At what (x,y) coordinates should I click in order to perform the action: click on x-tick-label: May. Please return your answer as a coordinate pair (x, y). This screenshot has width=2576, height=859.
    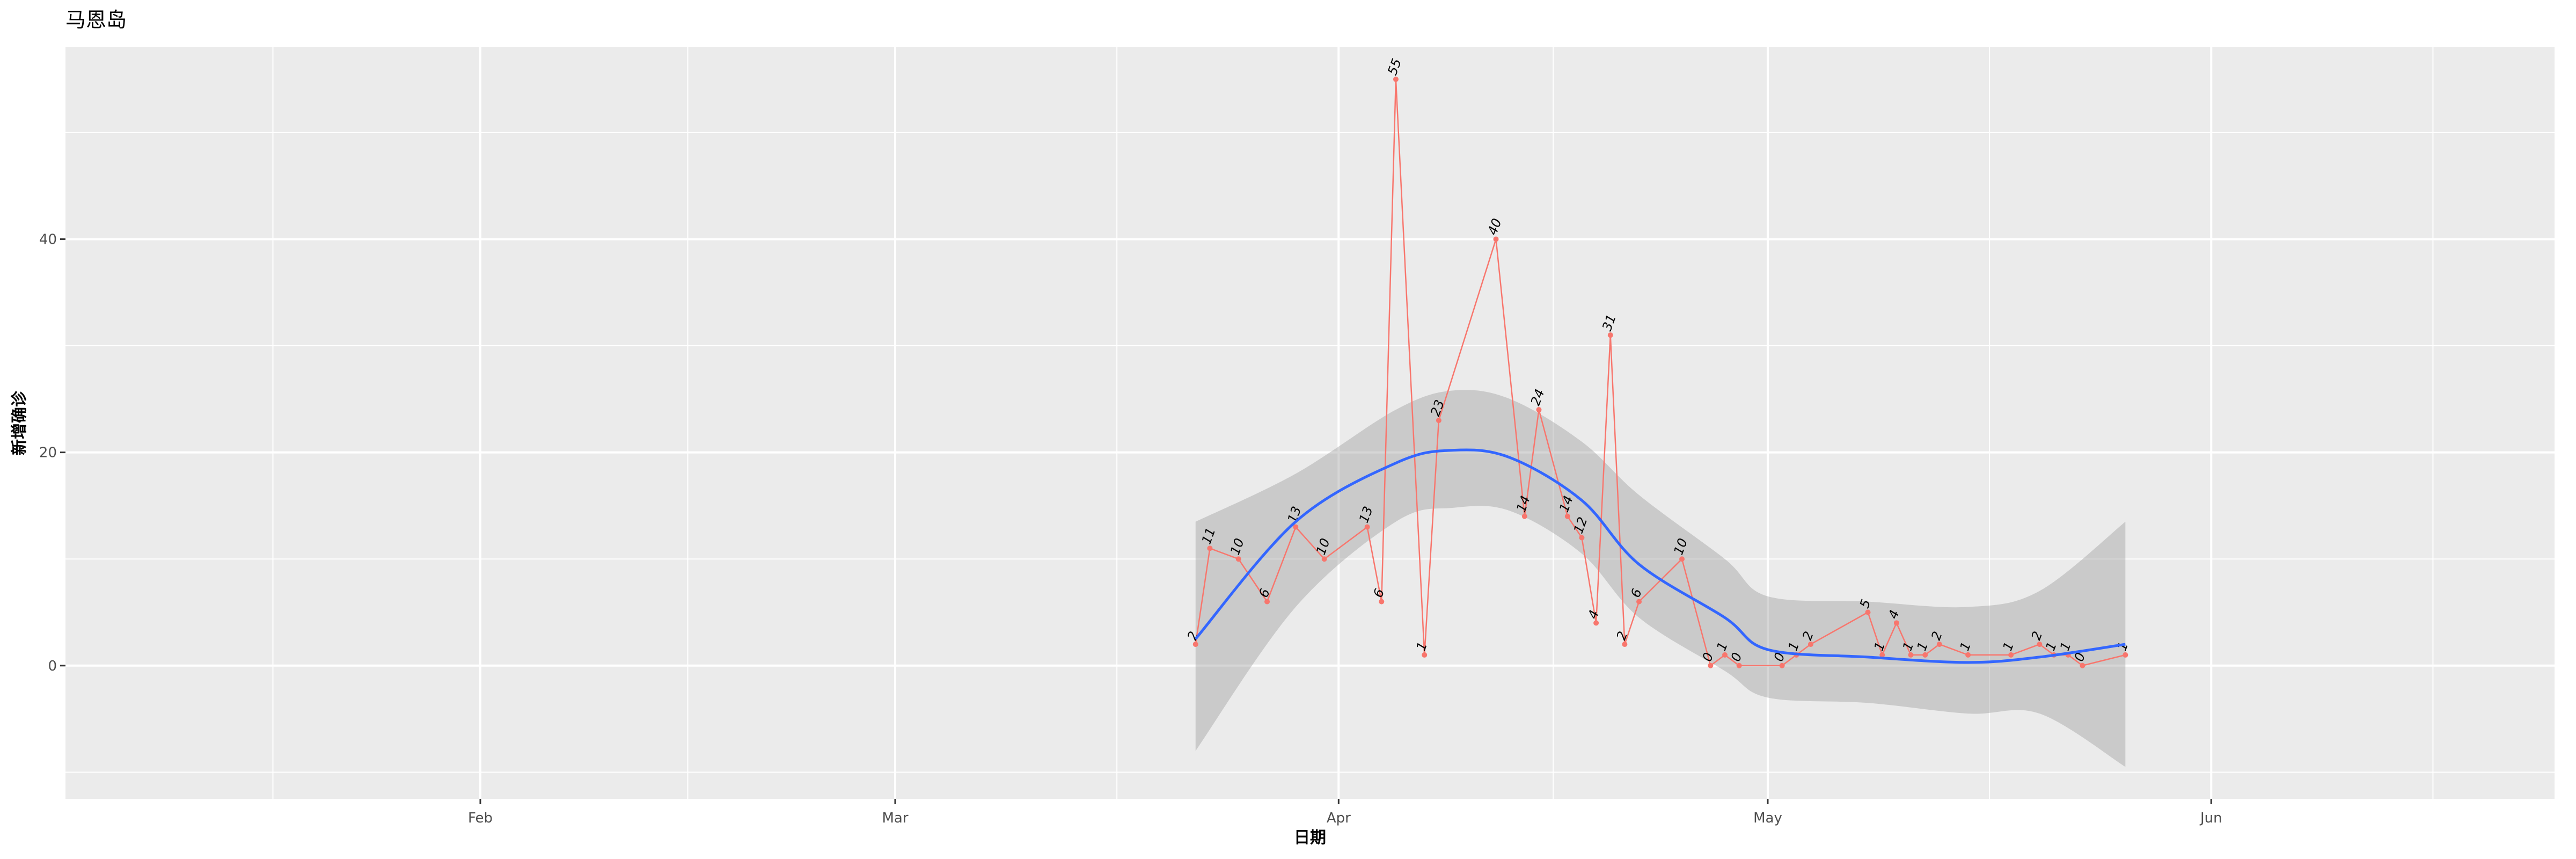
    Looking at the image, I should click on (1767, 818).